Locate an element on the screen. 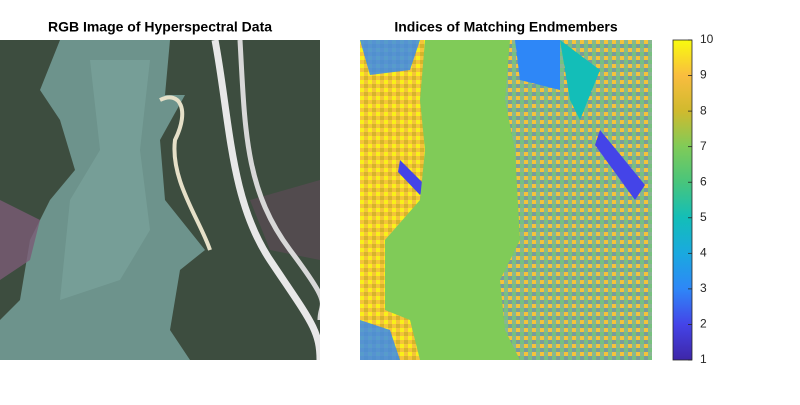 Image resolution: width=800 pixels, height=405 pixels. colorbar is located at coordinates (682, 200).